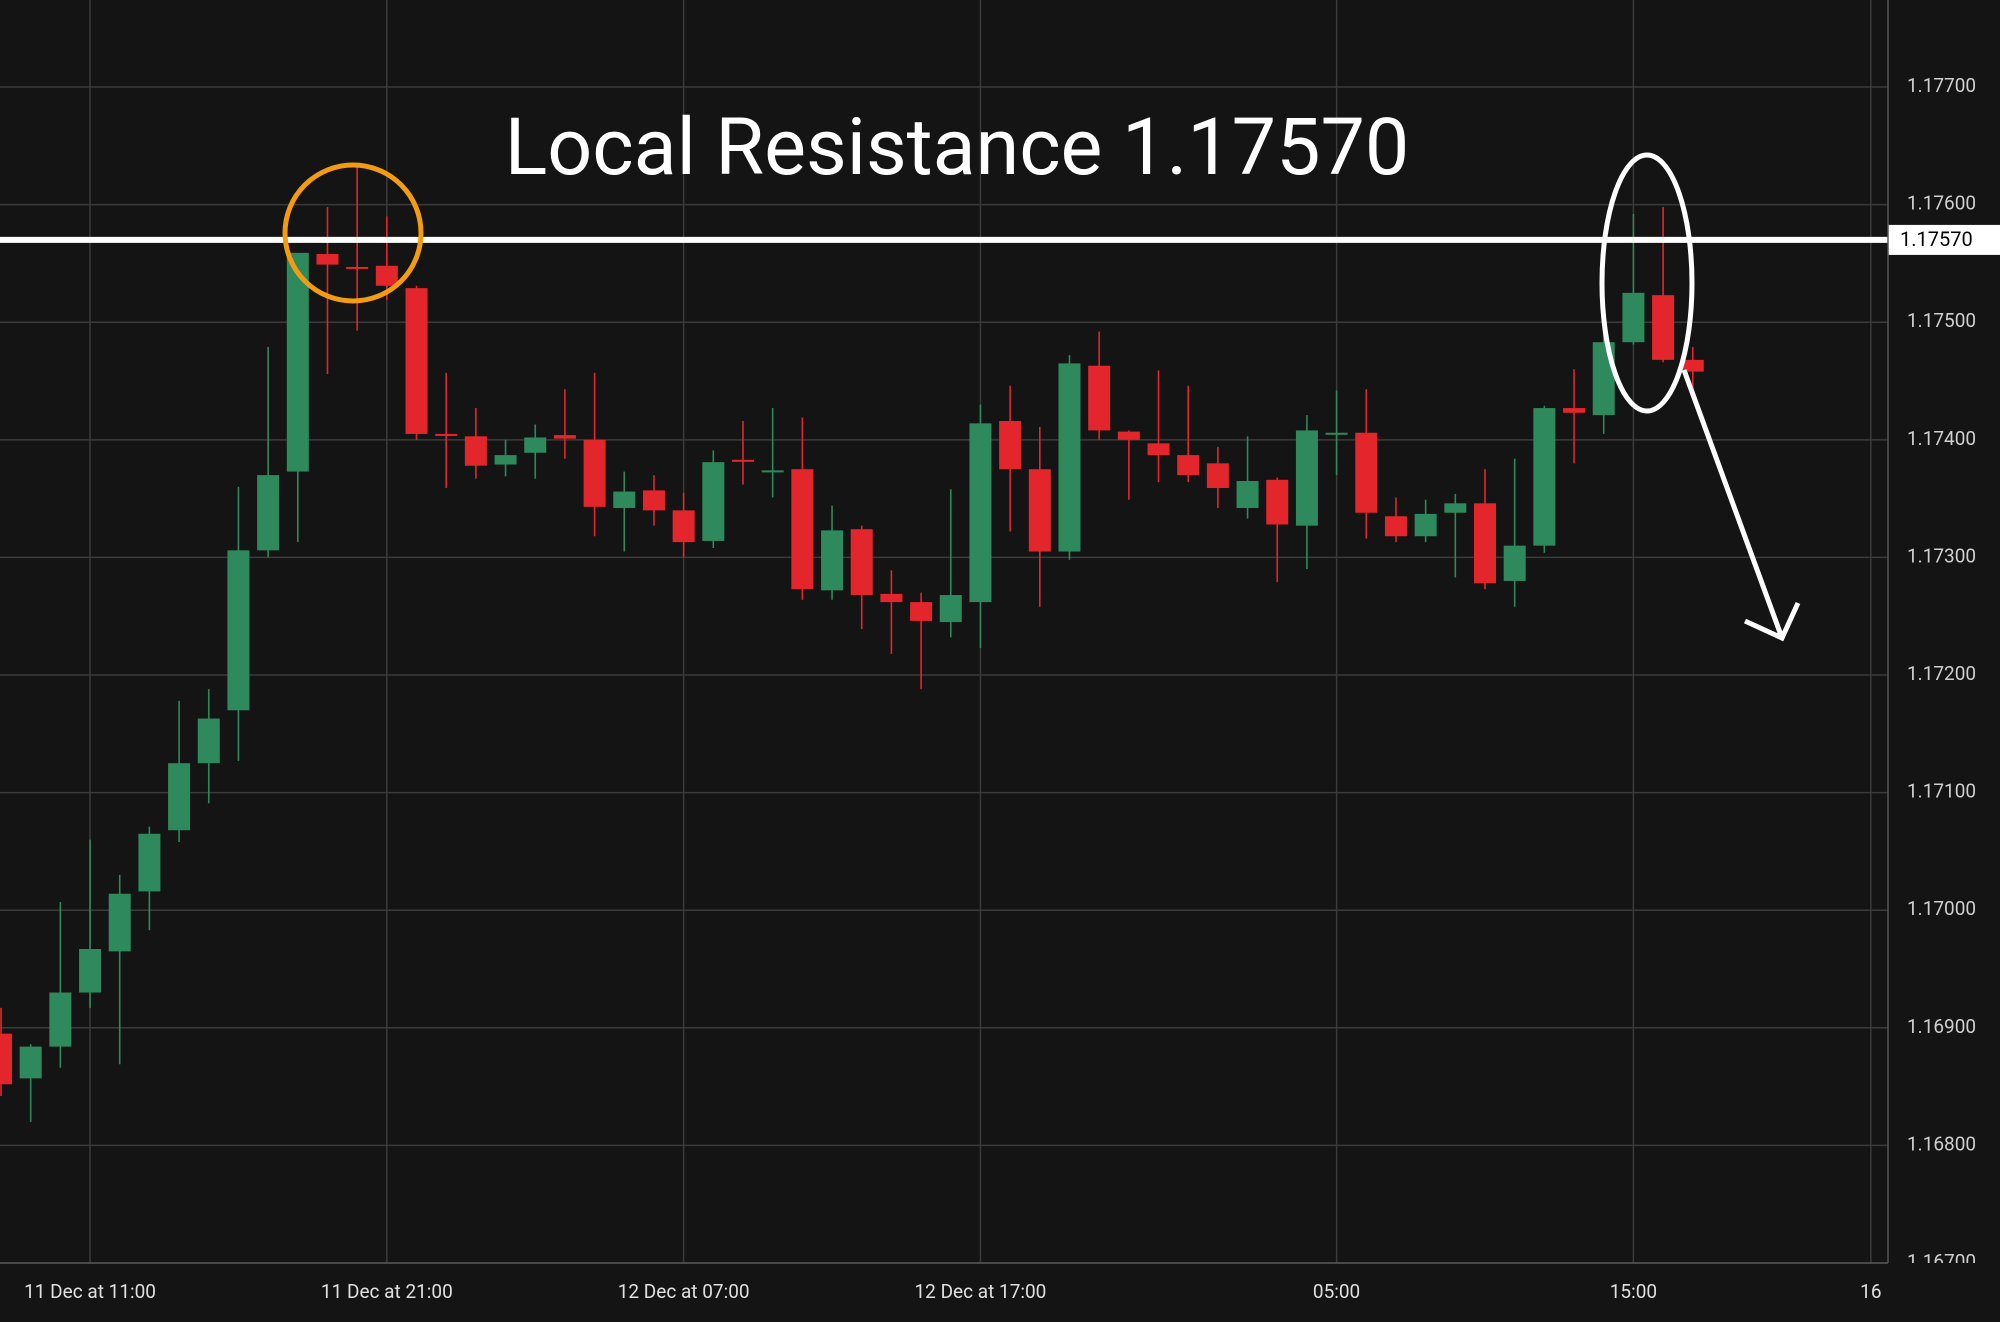 This screenshot has width=2000, height=1322. I want to click on arrow-head, so click(1772, 621).